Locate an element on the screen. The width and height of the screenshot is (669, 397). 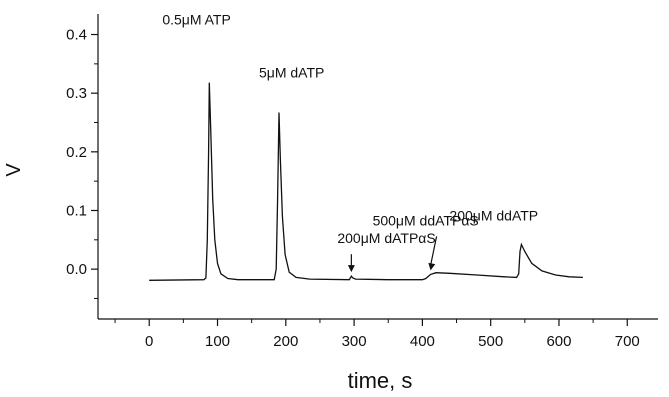
y-tick-label: 0.0 is located at coordinates (76, 269).